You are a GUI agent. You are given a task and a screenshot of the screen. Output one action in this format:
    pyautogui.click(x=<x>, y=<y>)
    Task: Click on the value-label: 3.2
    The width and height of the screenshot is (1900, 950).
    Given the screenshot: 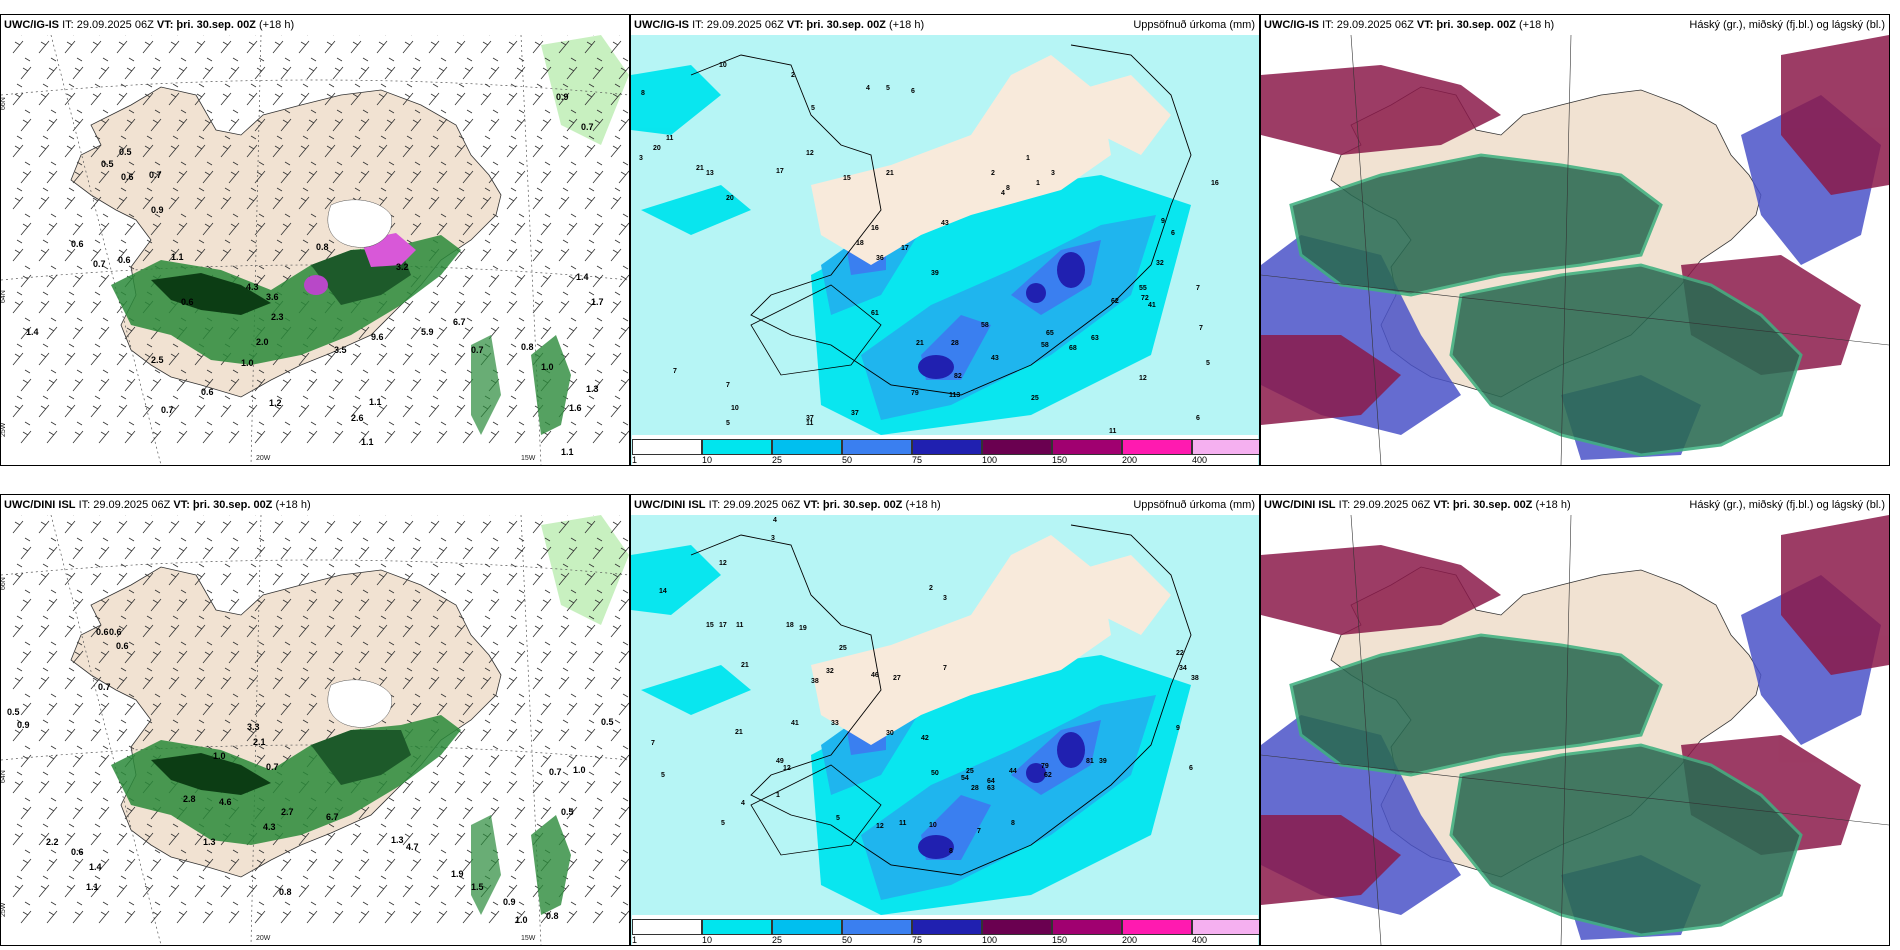 What is the action you would take?
    pyautogui.click(x=402, y=267)
    